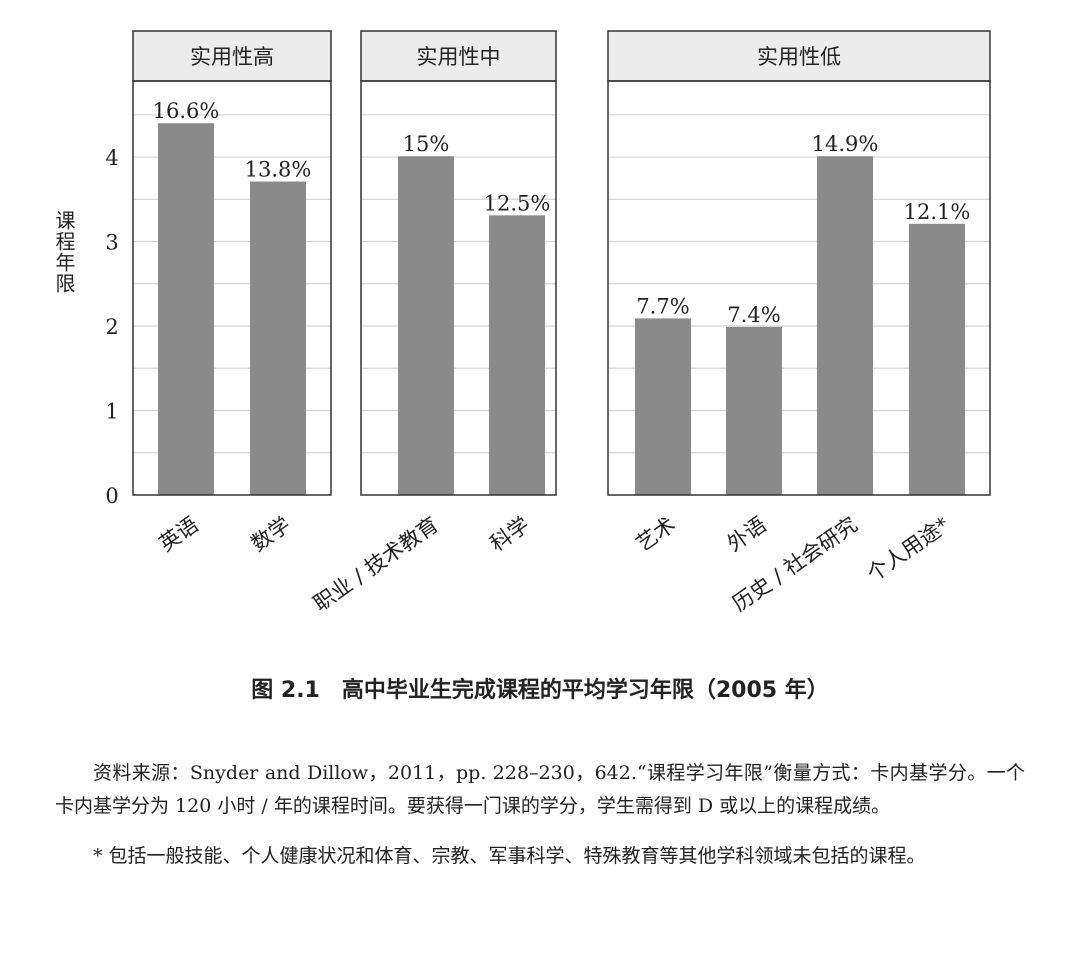  I want to click on data-label: 7.4%, so click(753, 315).